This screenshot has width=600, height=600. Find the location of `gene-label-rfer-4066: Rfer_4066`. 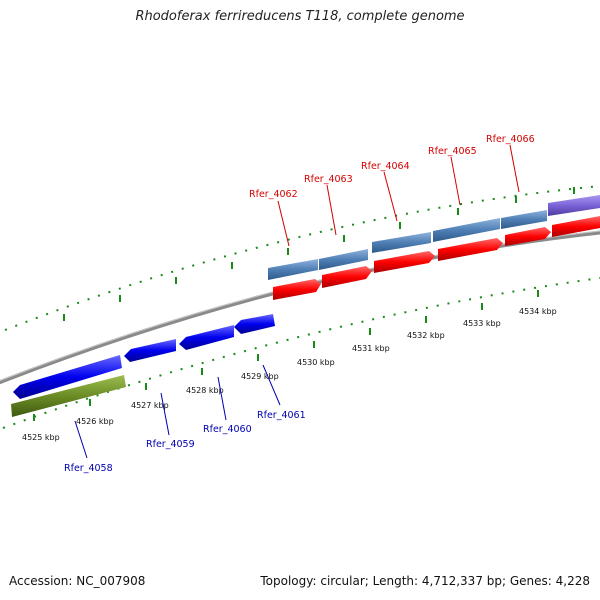

gene-label-rfer-4066: Rfer_4066 is located at coordinates (510, 139).